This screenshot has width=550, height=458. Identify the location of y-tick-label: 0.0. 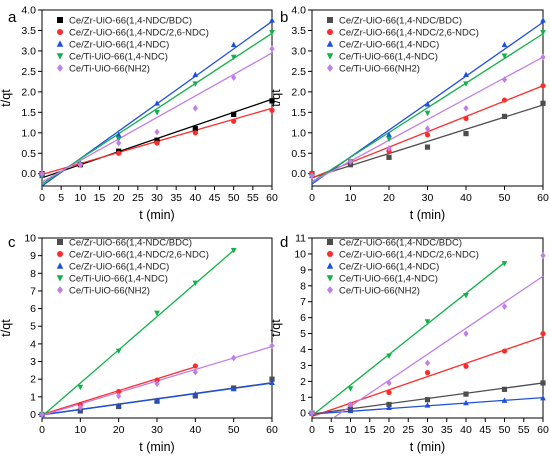
(28, 174).